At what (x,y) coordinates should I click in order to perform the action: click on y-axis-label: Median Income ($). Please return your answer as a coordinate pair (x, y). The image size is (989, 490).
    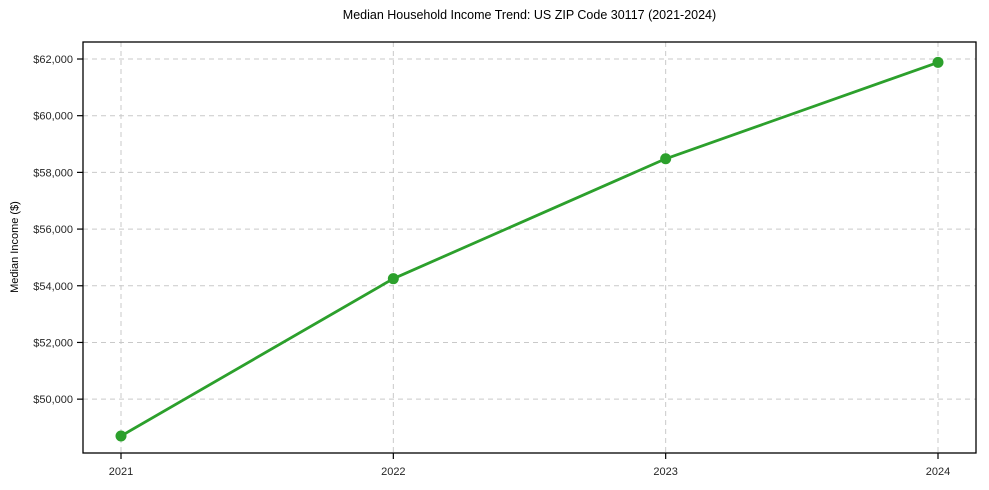
    Looking at the image, I should click on (15, 247).